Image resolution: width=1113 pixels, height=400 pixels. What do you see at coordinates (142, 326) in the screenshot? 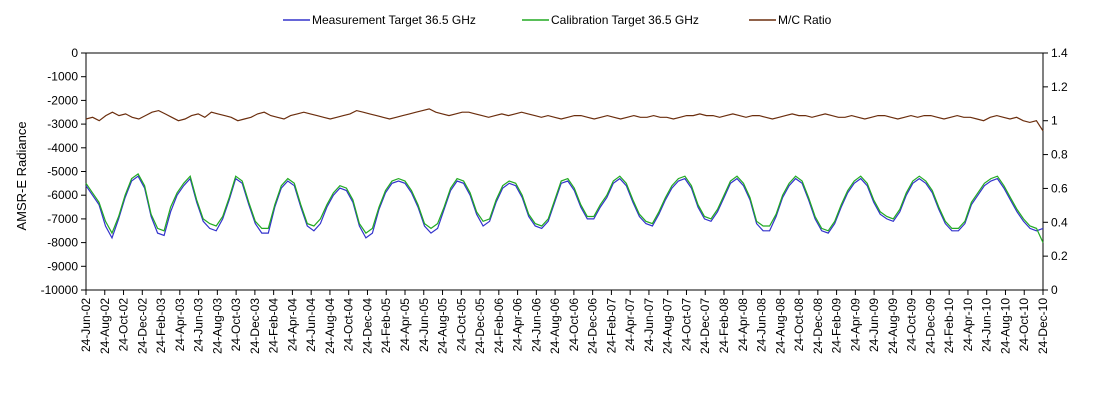
I see `x-tick-label-3: 24-Dec-02` at bounding box center [142, 326].